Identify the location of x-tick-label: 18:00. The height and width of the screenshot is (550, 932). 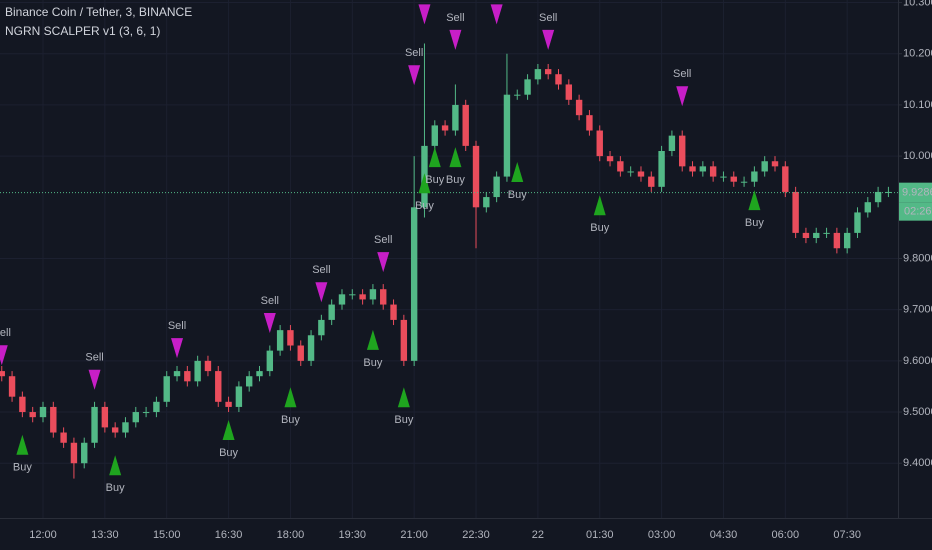
(291, 535).